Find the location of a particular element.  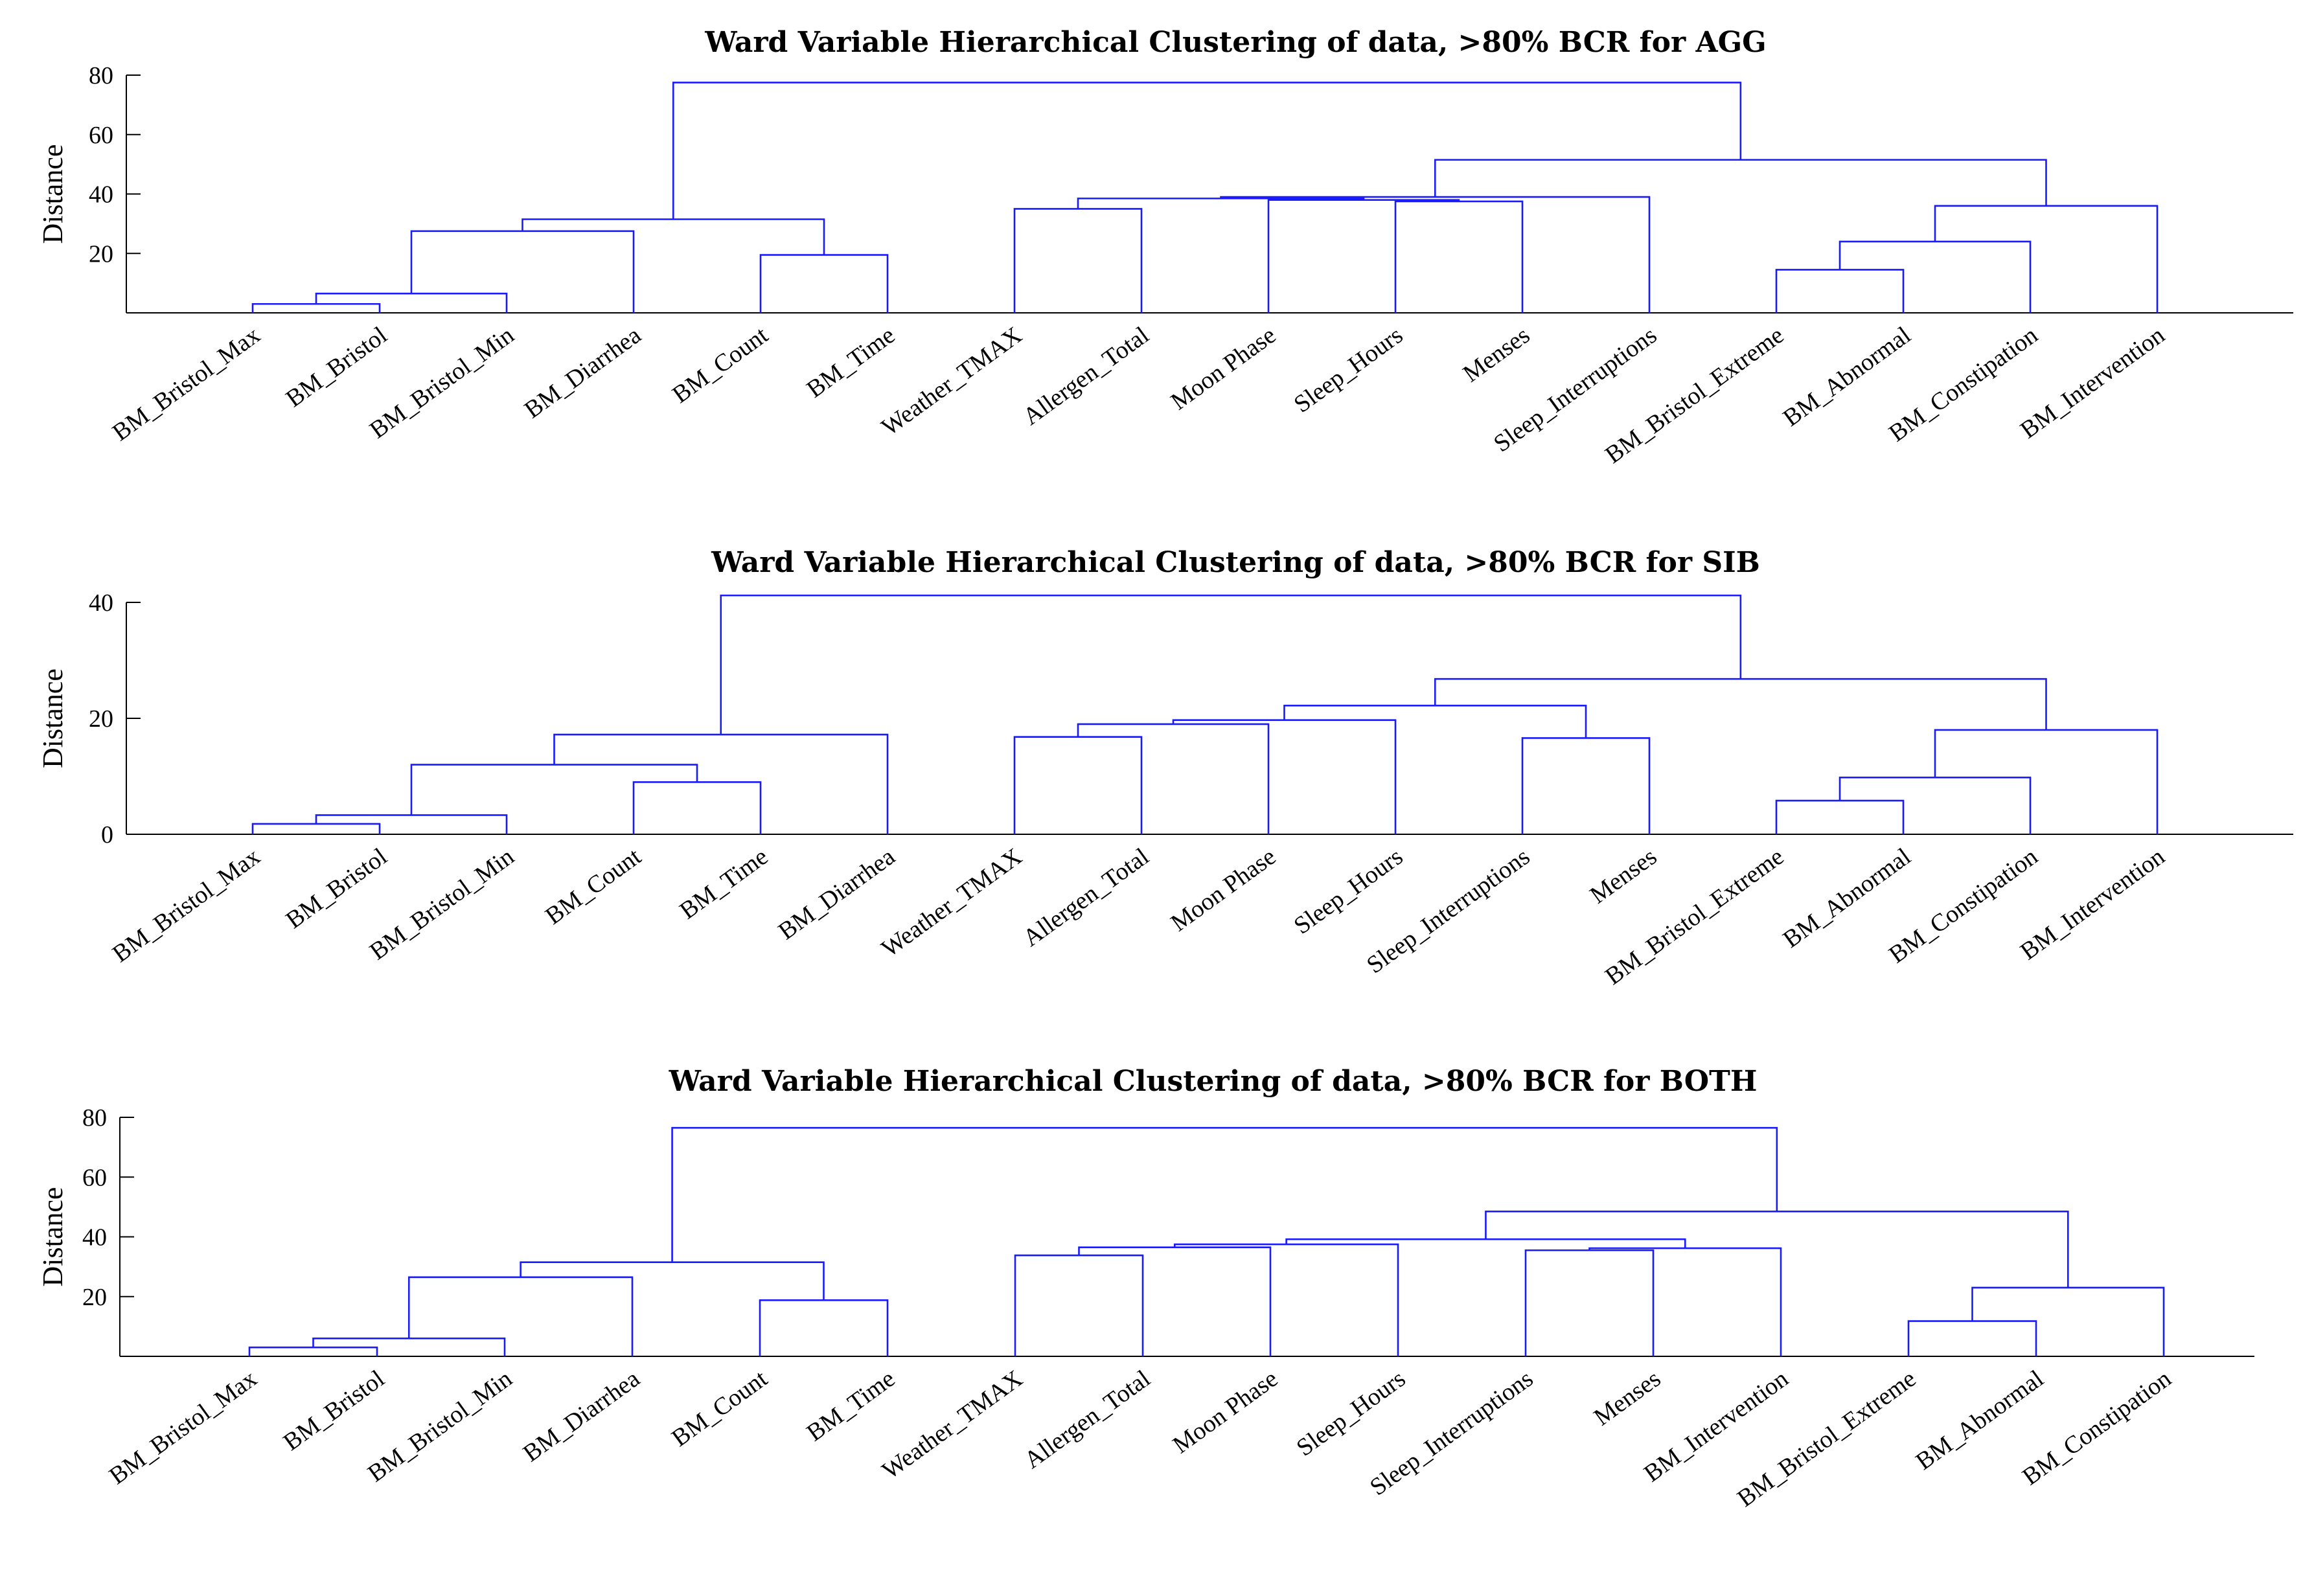

y-tick-label: 0 is located at coordinates (107, 835).